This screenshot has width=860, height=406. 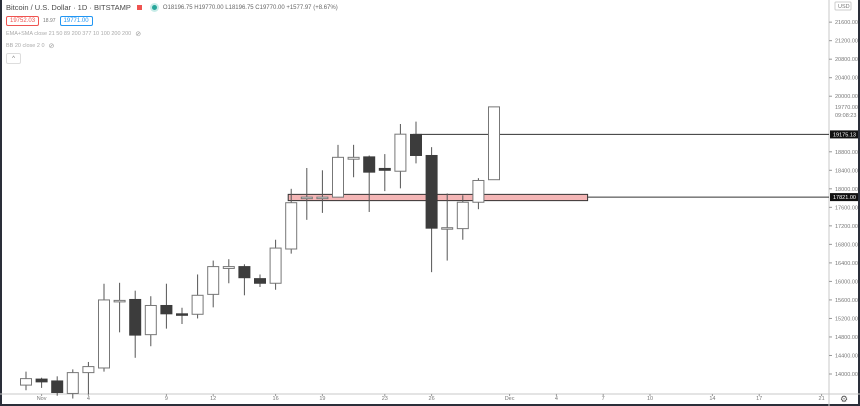 What do you see at coordinates (846, 356) in the screenshot?
I see `price-label: 14400.00` at bounding box center [846, 356].